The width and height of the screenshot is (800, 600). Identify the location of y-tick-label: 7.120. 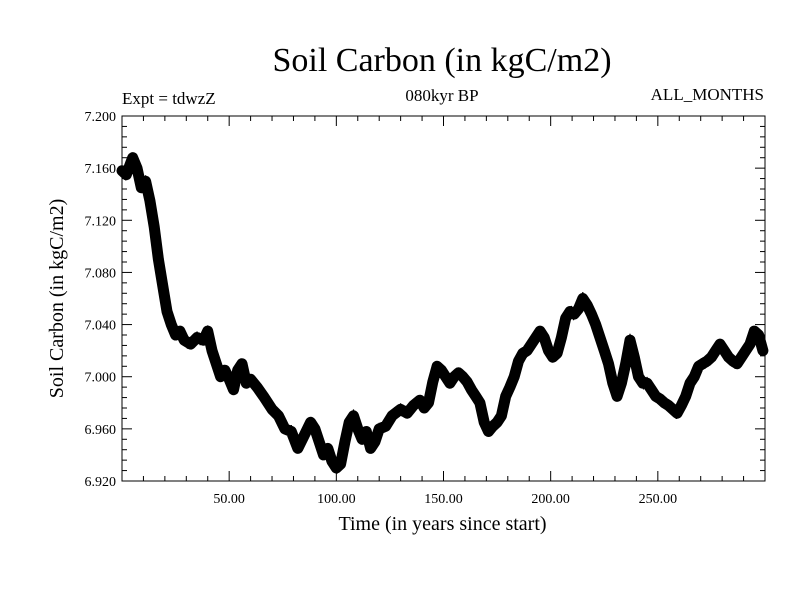
(101, 221).